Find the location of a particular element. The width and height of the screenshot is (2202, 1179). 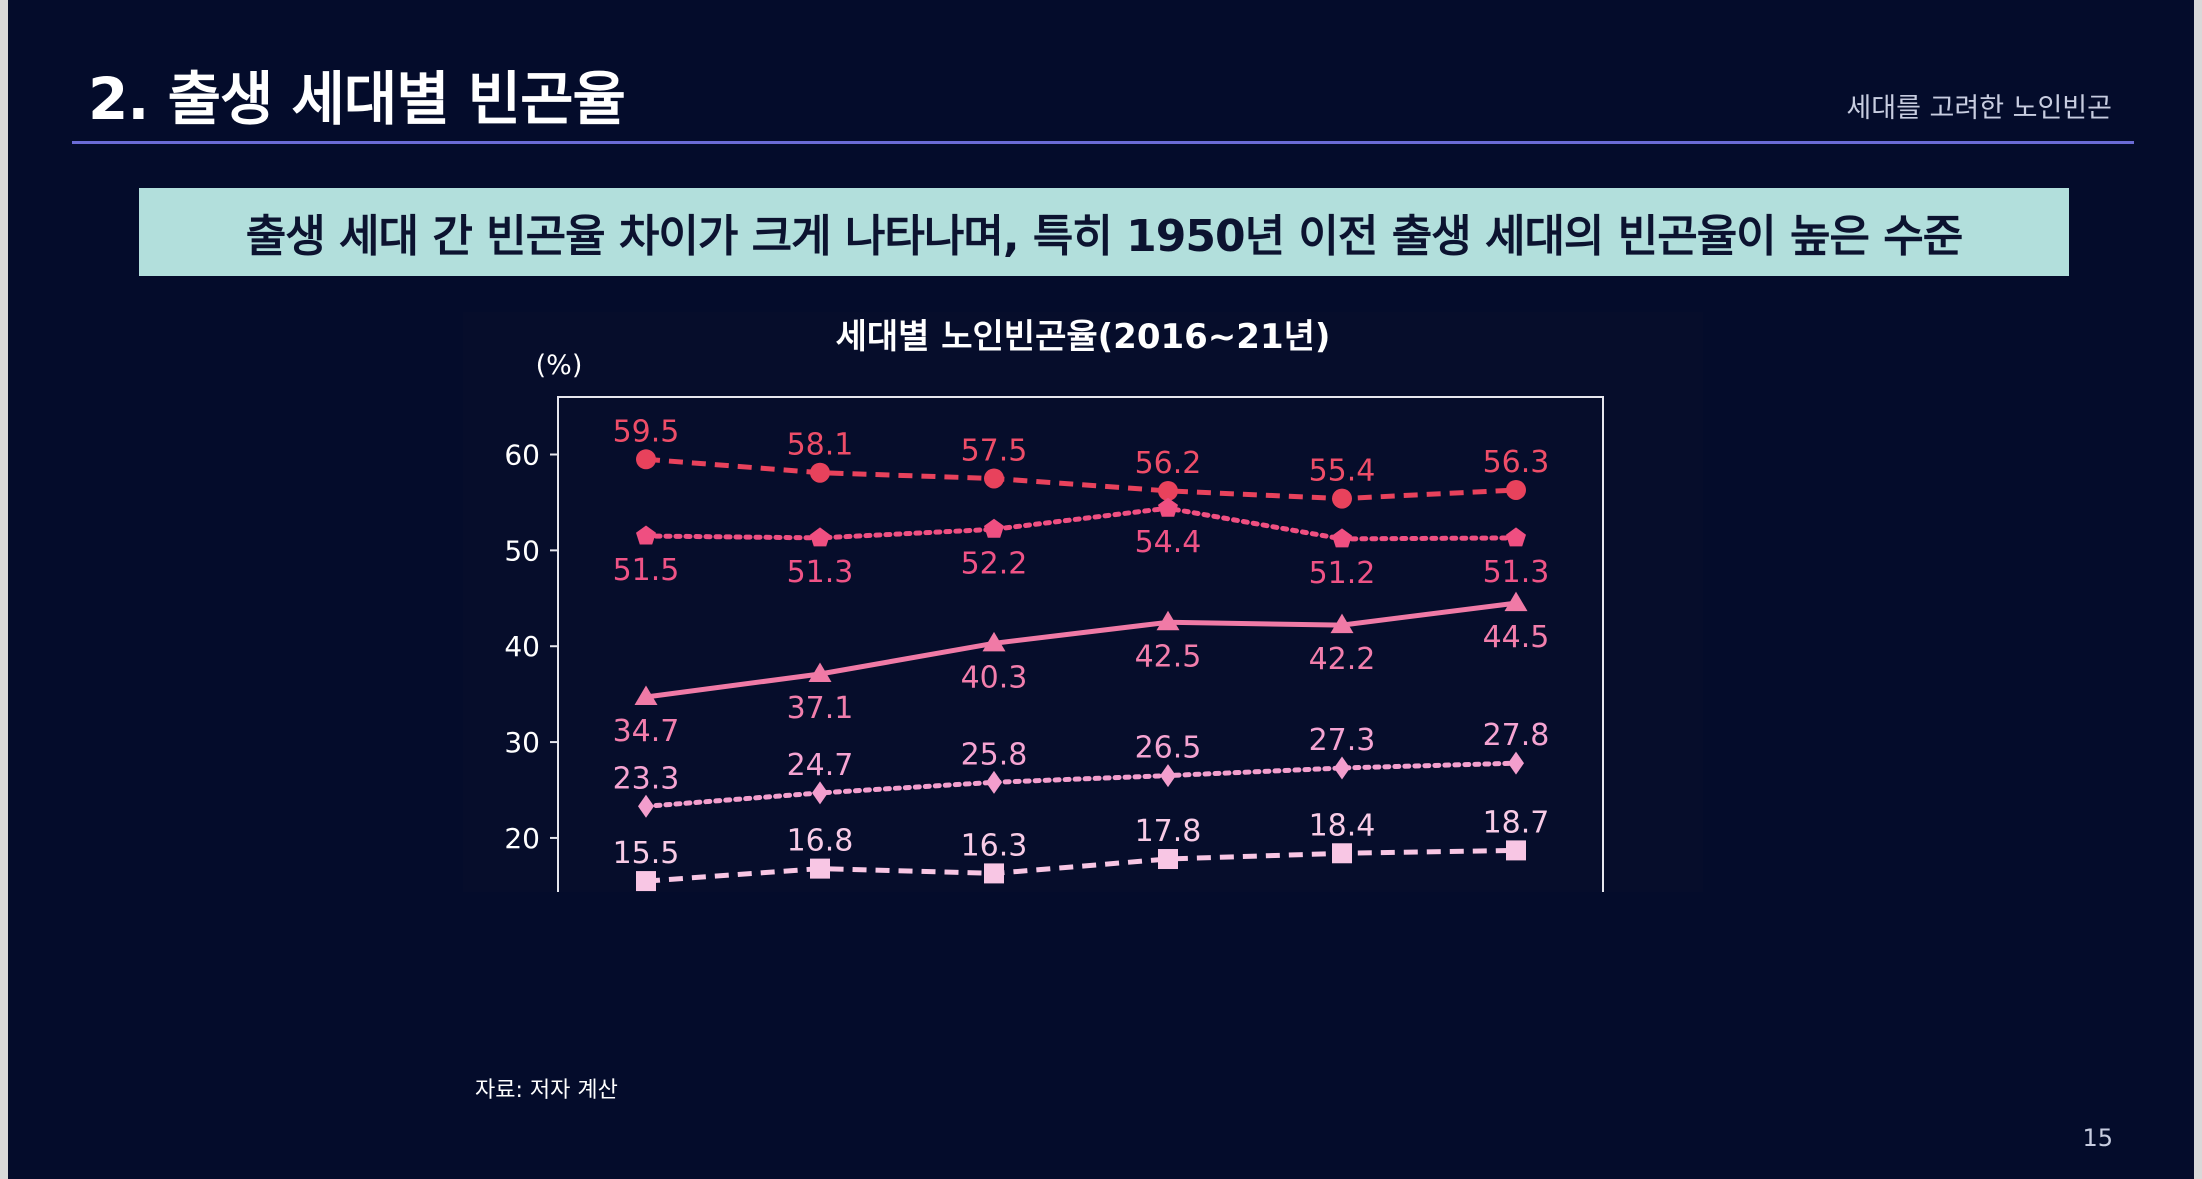

y-tick-label: 30 is located at coordinates (522, 742).